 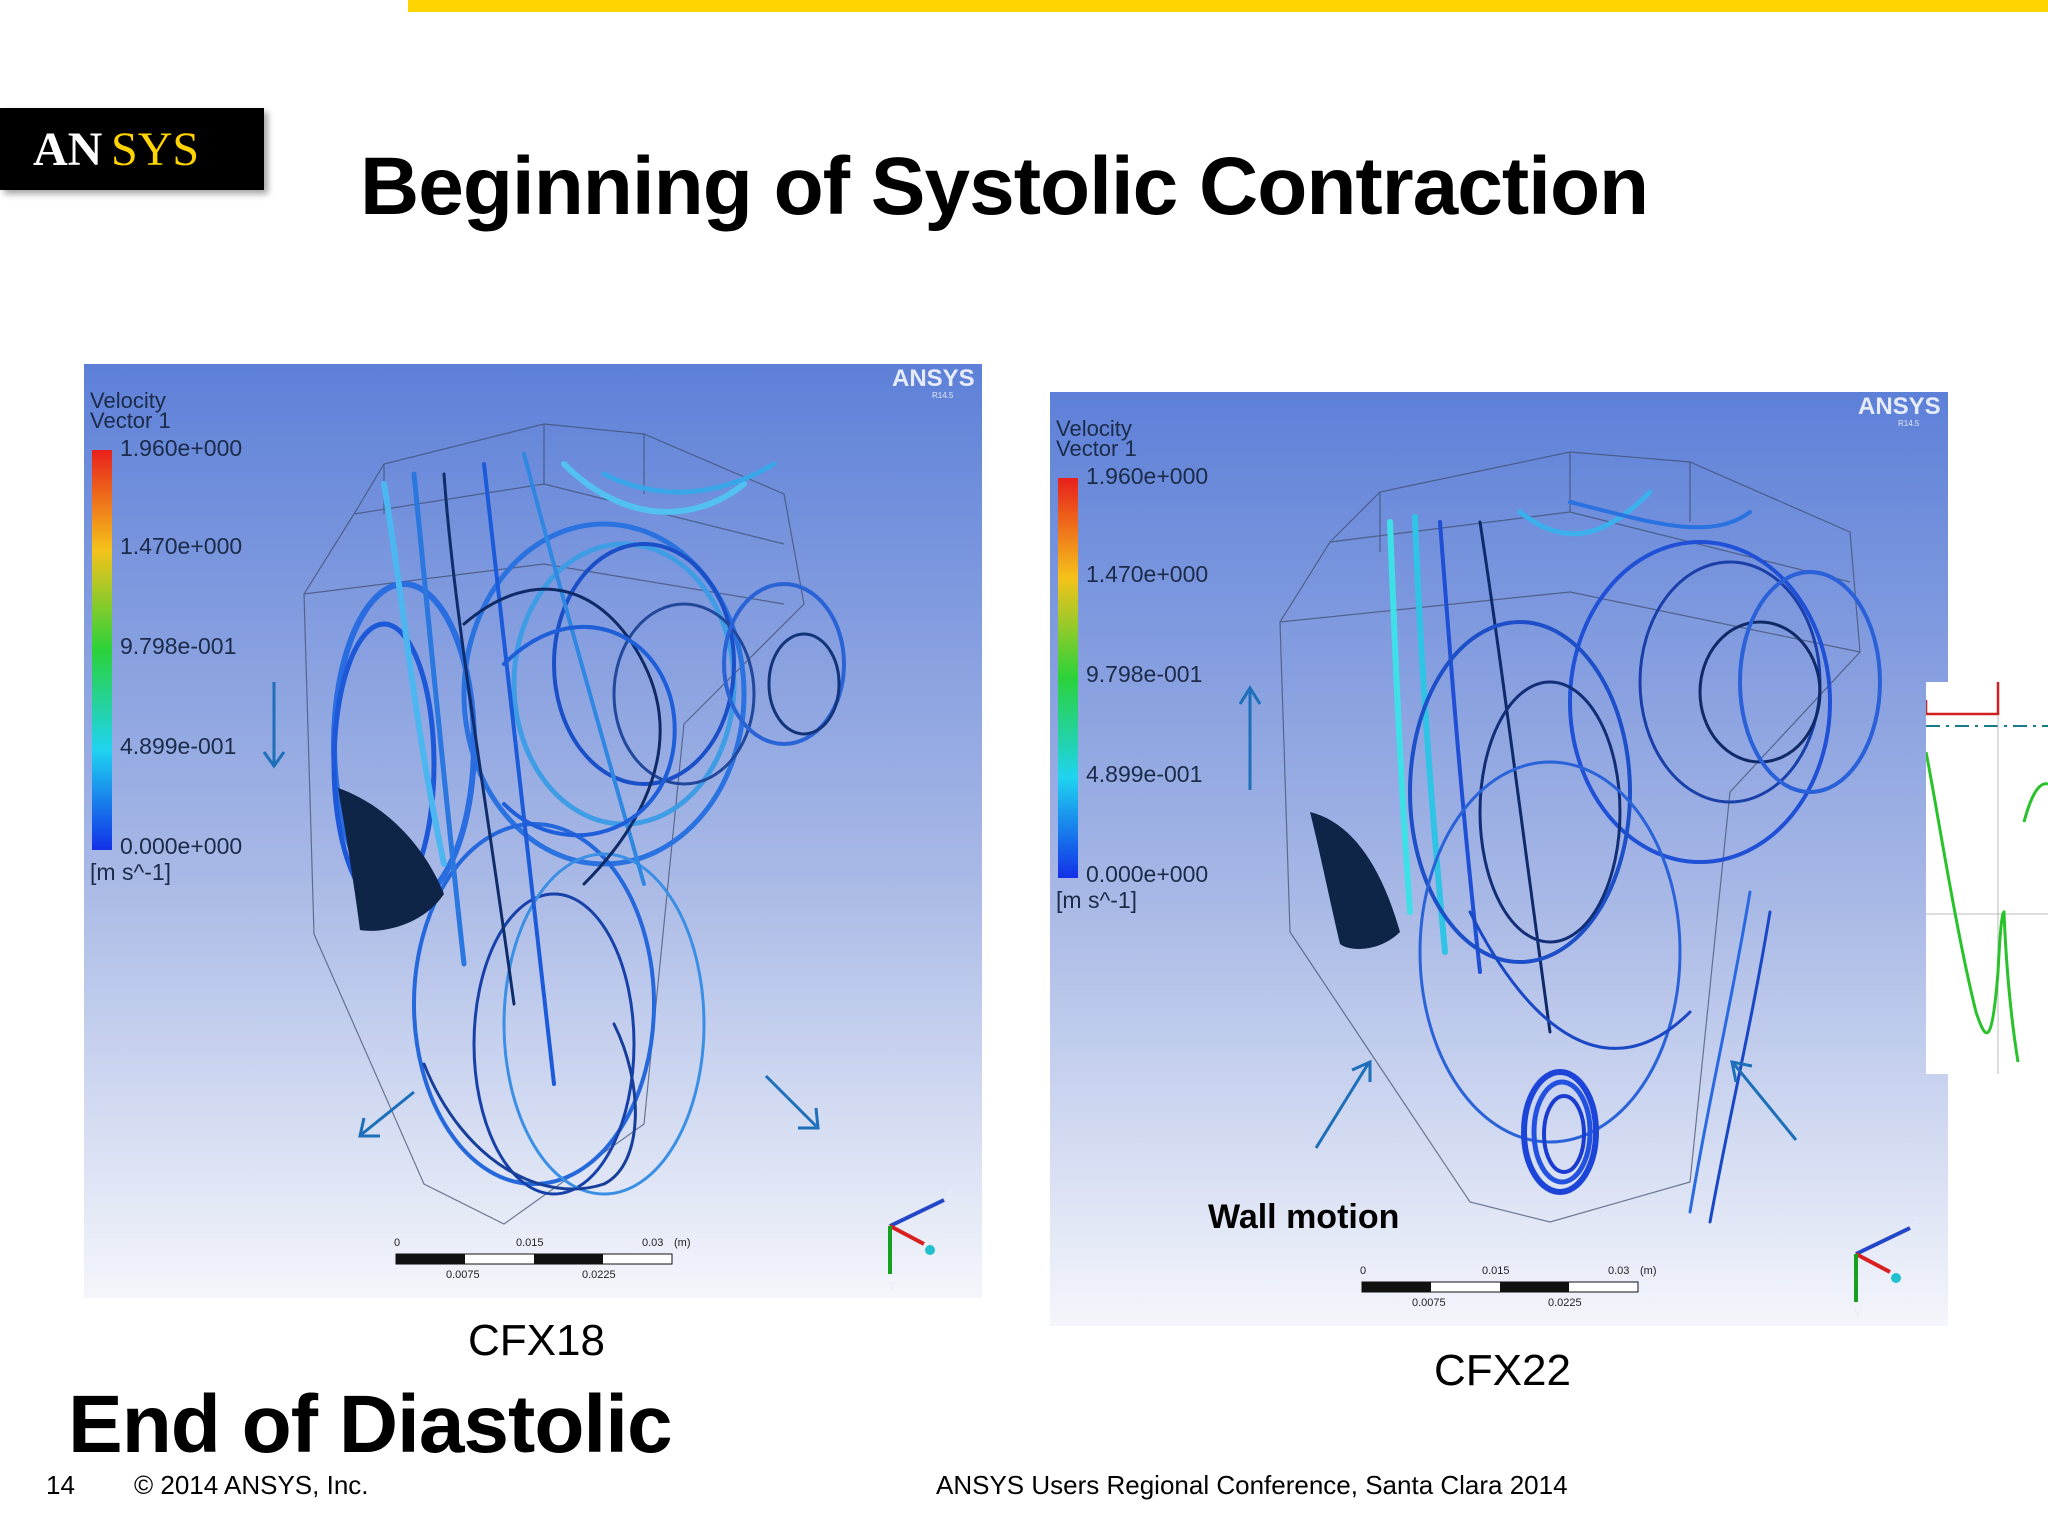 I want to click on copyright: © 2014 ANSYS, Inc., so click(x=251, y=1485).